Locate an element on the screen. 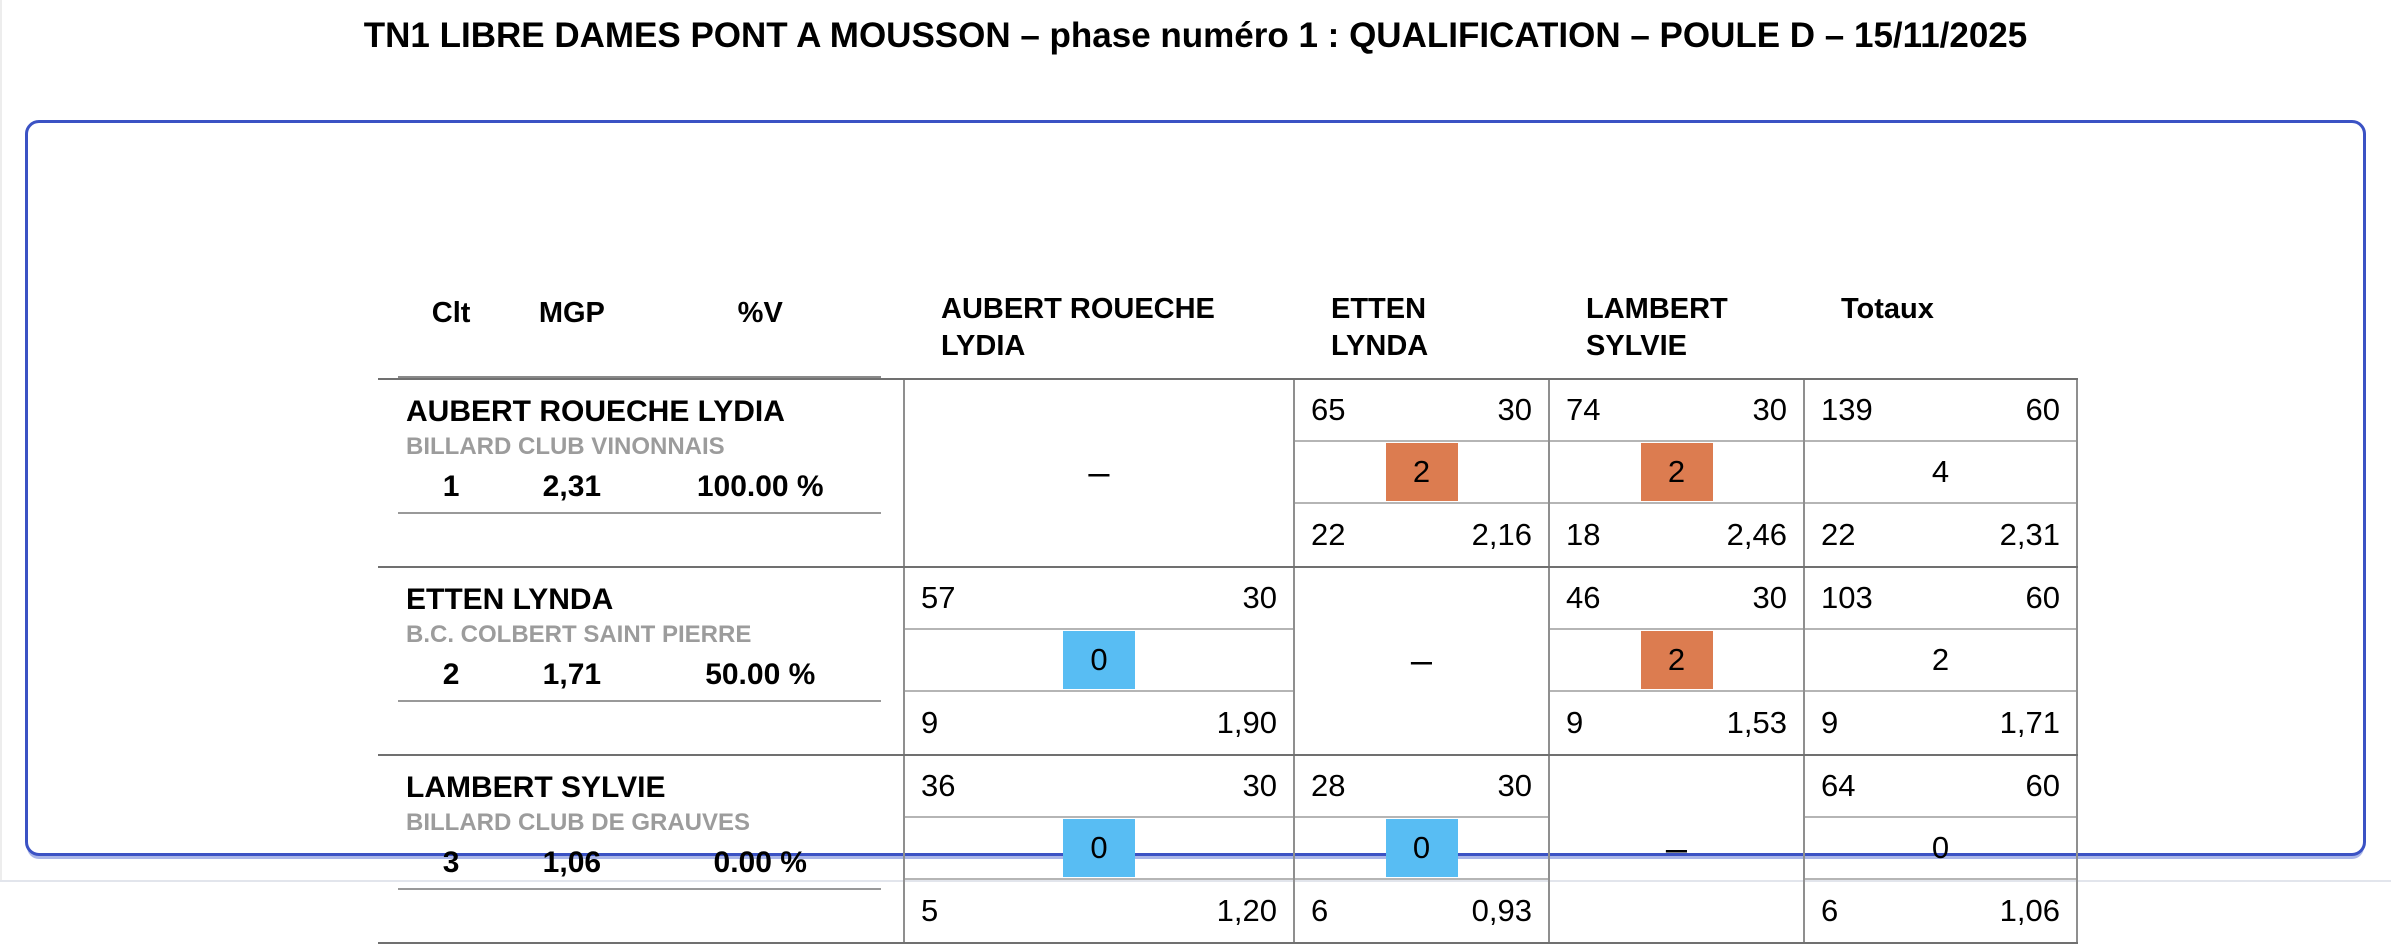 This screenshot has width=2391, height=944. player-rank: 3 is located at coordinates (451, 862).